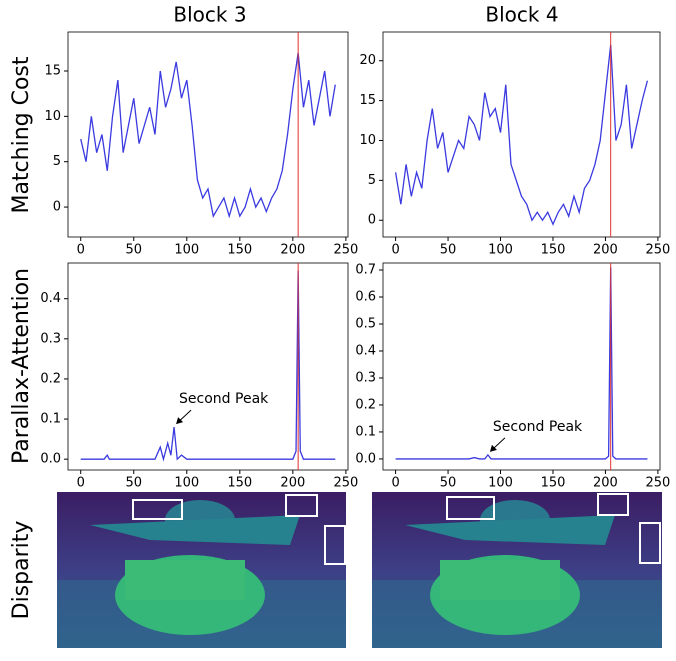 This screenshot has height=661, width=676. What do you see at coordinates (365, 297) in the screenshot?
I see `y-tick-label: 0.6` at bounding box center [365, 297].